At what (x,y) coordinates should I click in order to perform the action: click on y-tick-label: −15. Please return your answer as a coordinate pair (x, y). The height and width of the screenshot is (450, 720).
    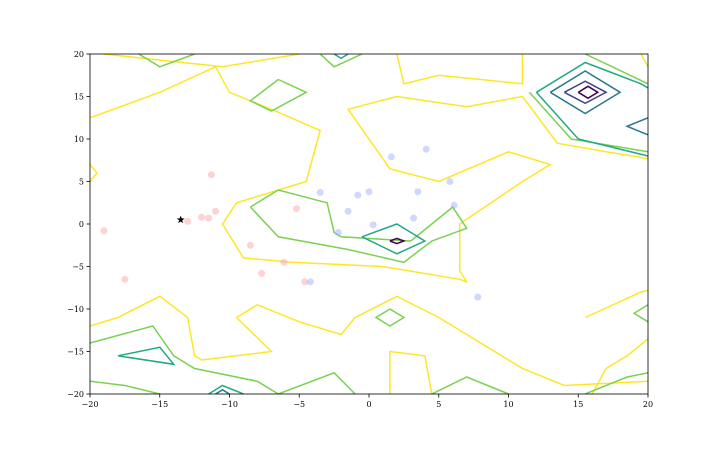
    Looking at the image, I should click on (75, 352).